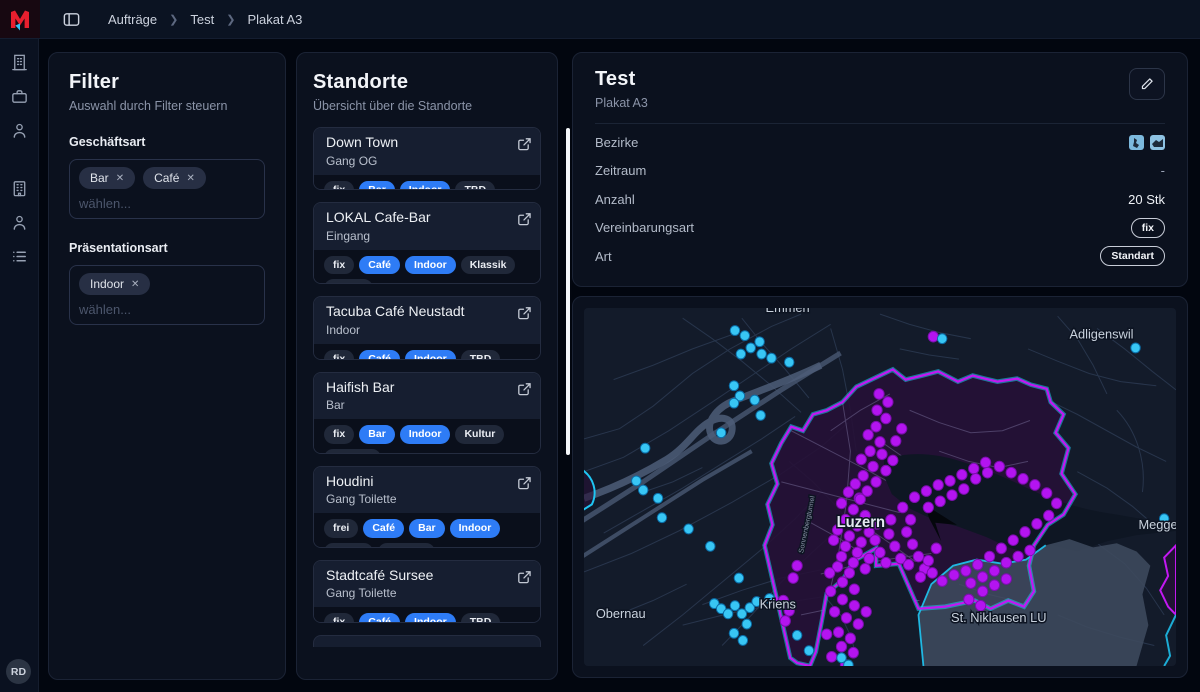 The image size is (1200, 692). What do you see at coordinates (568, 291) in the screenshot?
I see `scrollbar-thumb` at bounding box center [568, 291].